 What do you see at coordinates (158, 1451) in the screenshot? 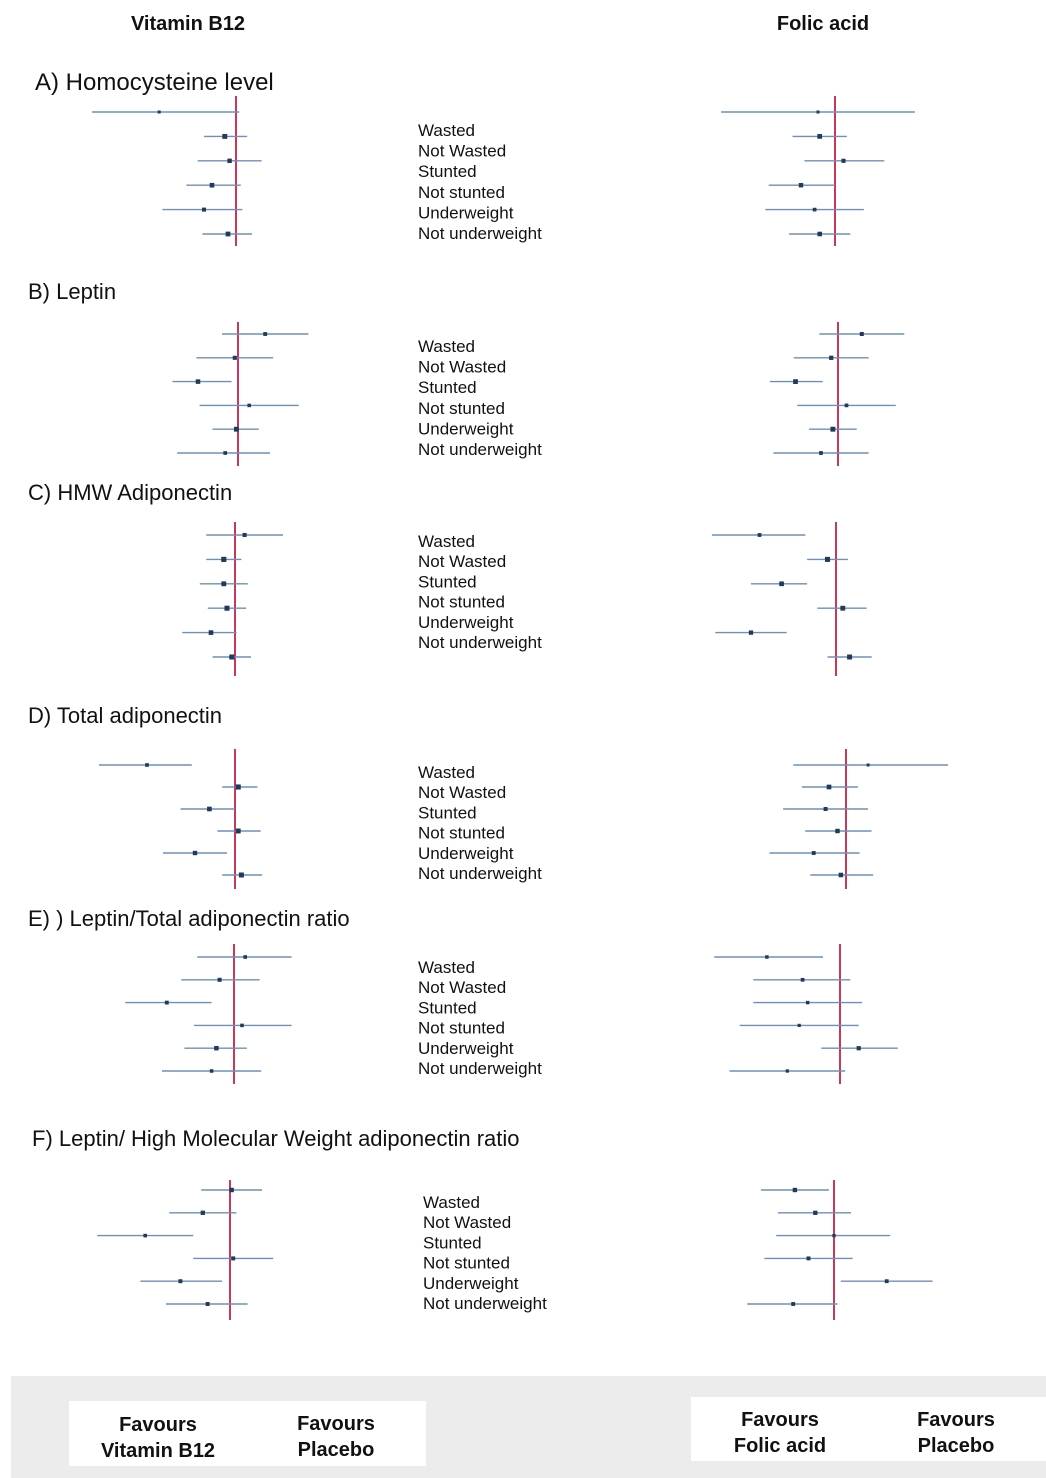
I see `legend-treatment-name: Vitamin B12` at bounding box center [158, 1451].